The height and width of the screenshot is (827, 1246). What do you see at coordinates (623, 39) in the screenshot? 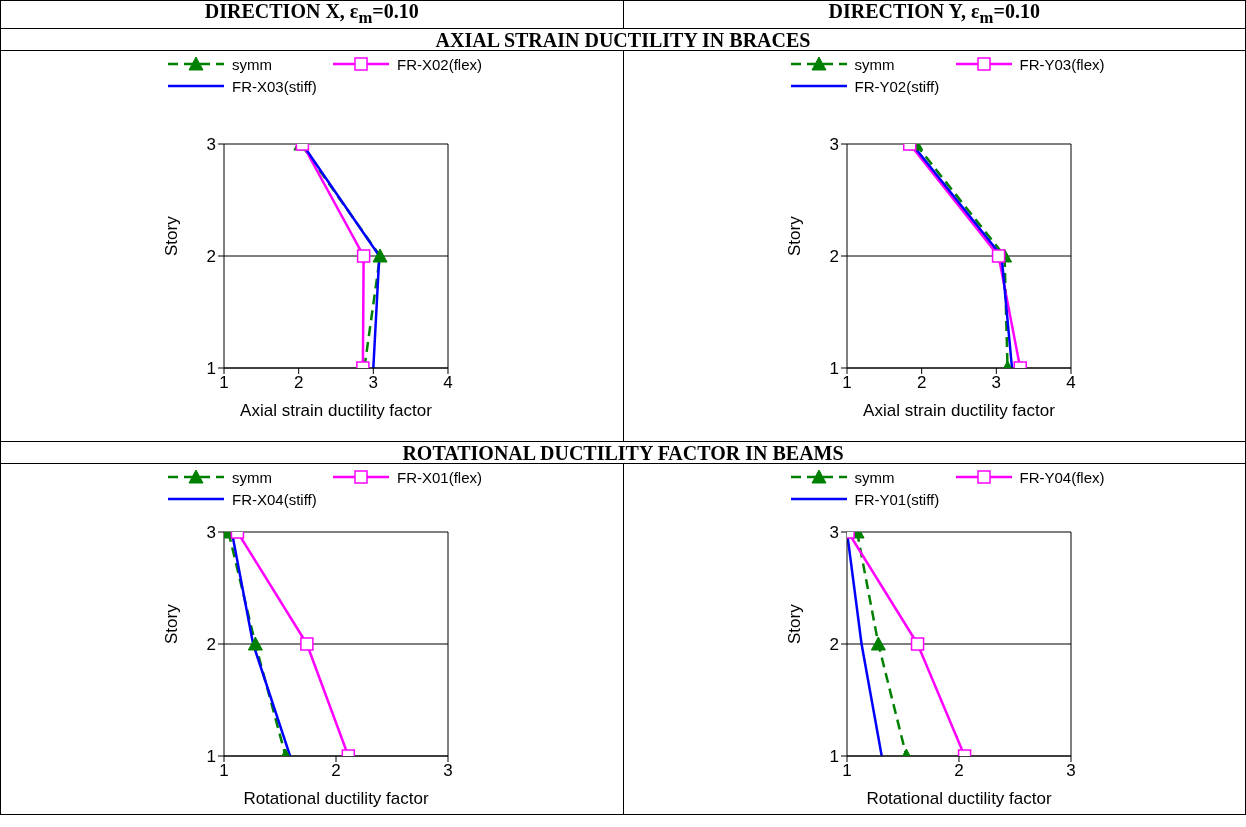
I see `text: AXIAL STRAIN DUCTILITY IN BRACES` at bounding box center [623, 39].